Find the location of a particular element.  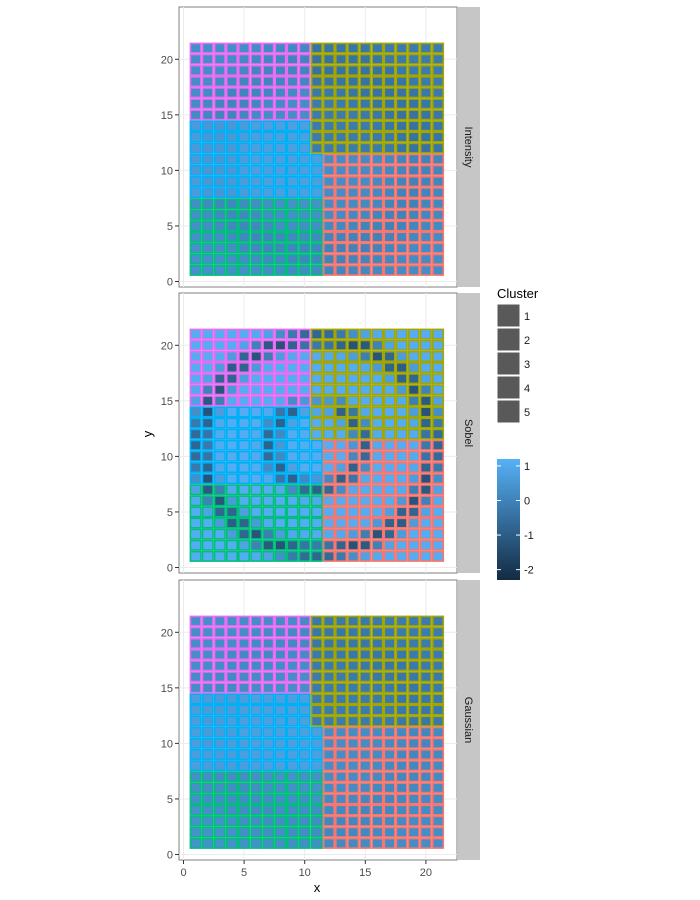

y-tick-label: 5 is located at coordinates (170, 513).